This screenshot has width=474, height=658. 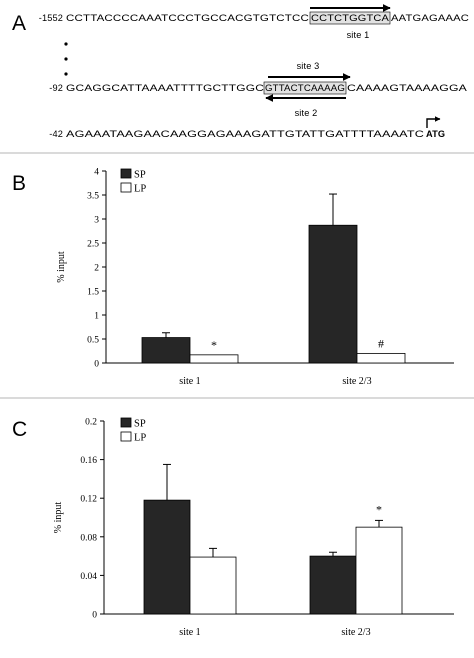 What do you see at coordinates (308, 66) in the screenshot?
I see `site-3-label: site 3` at bounding box center [308, 66].